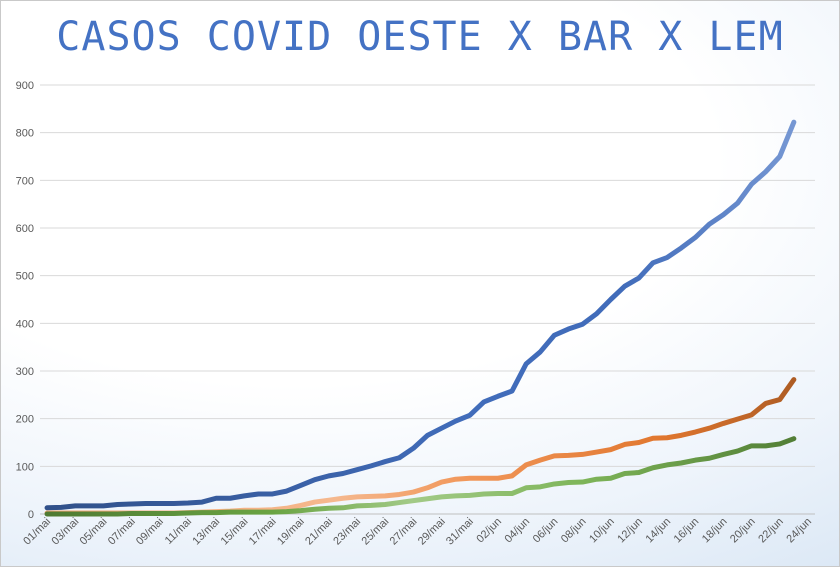  What do you see at coordinates (420, 37) in the screenshot?
I see `chart-title: CASOS COVID OESTE X BAR X LEM` at bounding box center [420, 37].